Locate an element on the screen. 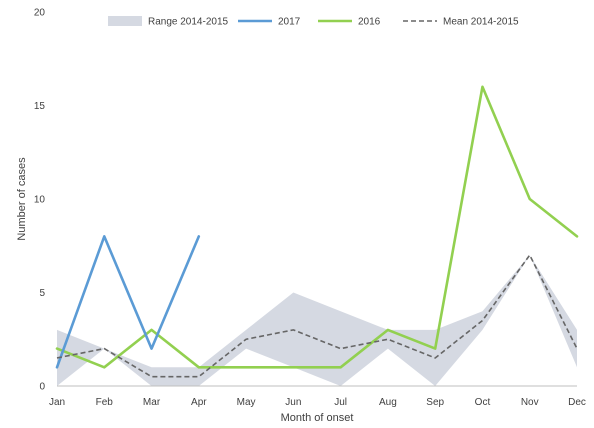  y-axis-title: Number of cases is located at coordinates (22, 199).